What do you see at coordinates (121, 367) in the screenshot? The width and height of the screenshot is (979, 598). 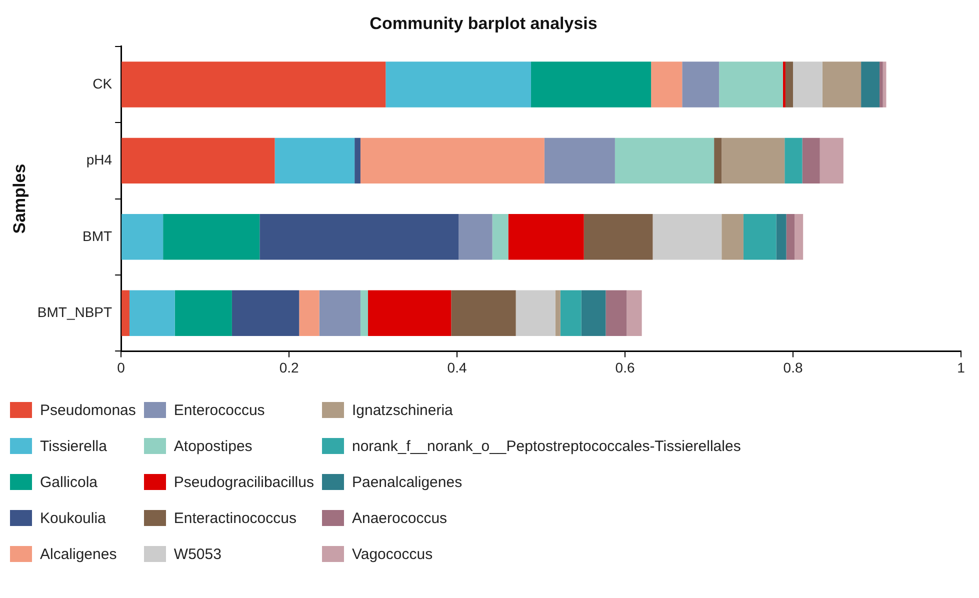 I see `x-tick-label: 0` at bounding box center [121, 367].